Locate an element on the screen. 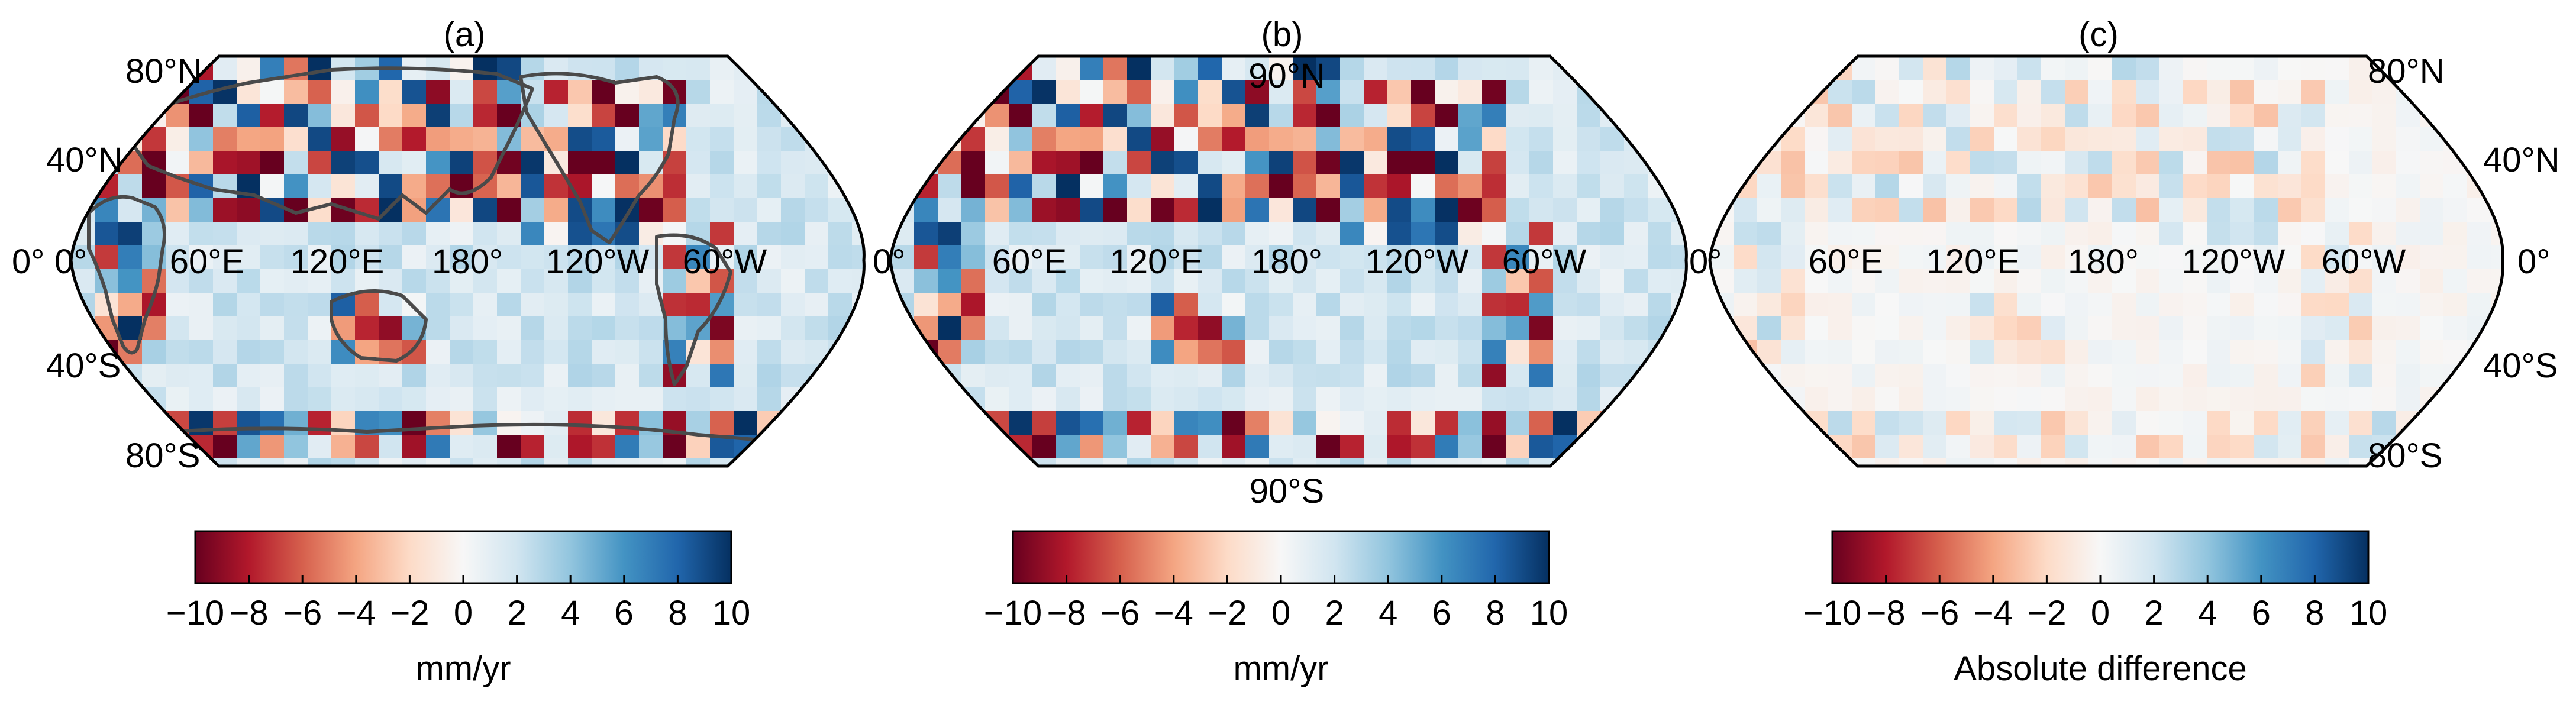  lon-label-180: 180° is located at coordinates (2103, 262).